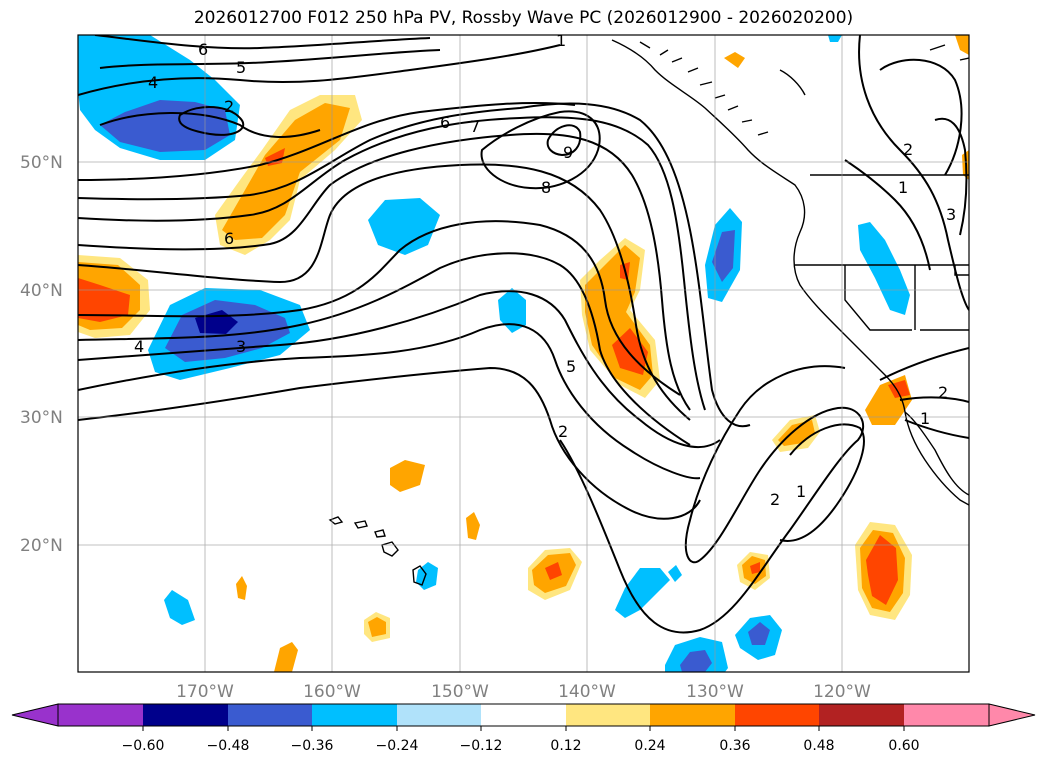 The image size is (1047, 765). Describe the element at coordinates (228, 746) in the screenshot. I see `colorbar-tick-label: −0.48` at that location.